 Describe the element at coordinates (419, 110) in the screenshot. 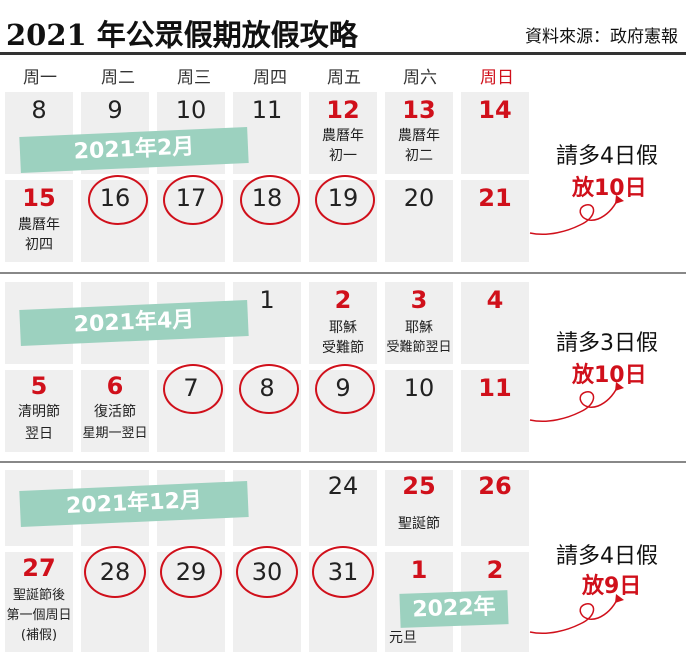

I see `day-number: 13` at that location.